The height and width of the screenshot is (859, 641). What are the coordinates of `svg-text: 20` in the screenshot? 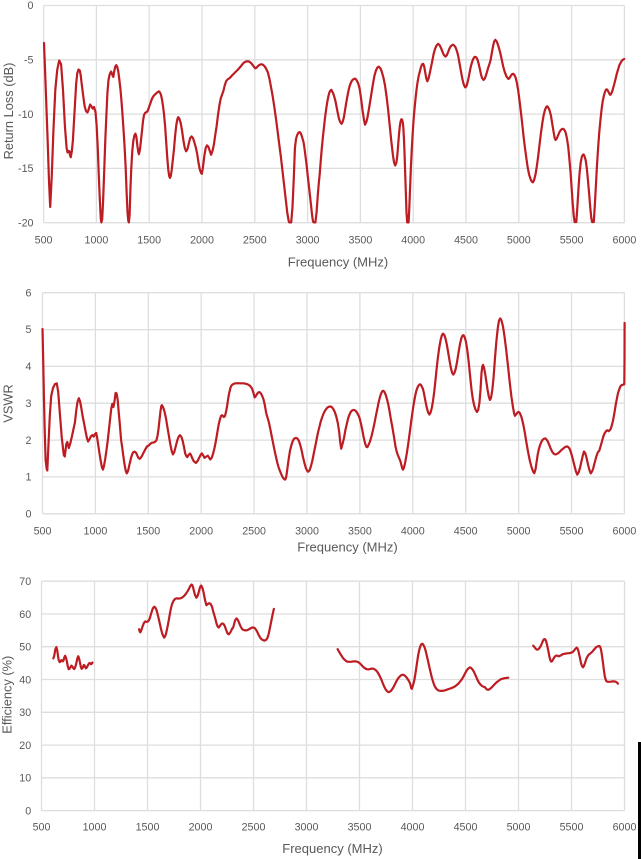 It's located at (25, 746).